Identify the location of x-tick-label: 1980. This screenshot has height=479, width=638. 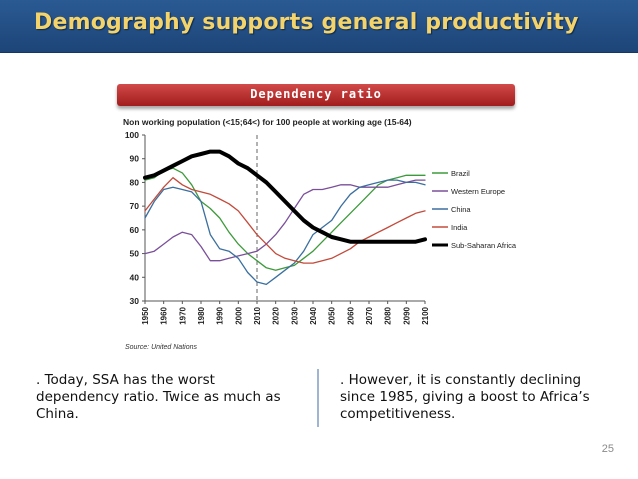
(201, 315).